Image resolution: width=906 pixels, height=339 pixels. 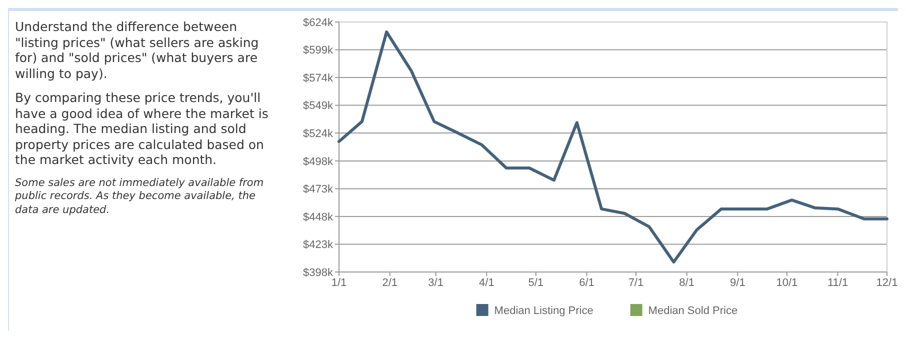 What do you see at coordinates (140, 196) in the screenshot?
I see `text: Some sales are not immediately available from public records. As they become available, the data are updated.` at bounding box center [140, 196].